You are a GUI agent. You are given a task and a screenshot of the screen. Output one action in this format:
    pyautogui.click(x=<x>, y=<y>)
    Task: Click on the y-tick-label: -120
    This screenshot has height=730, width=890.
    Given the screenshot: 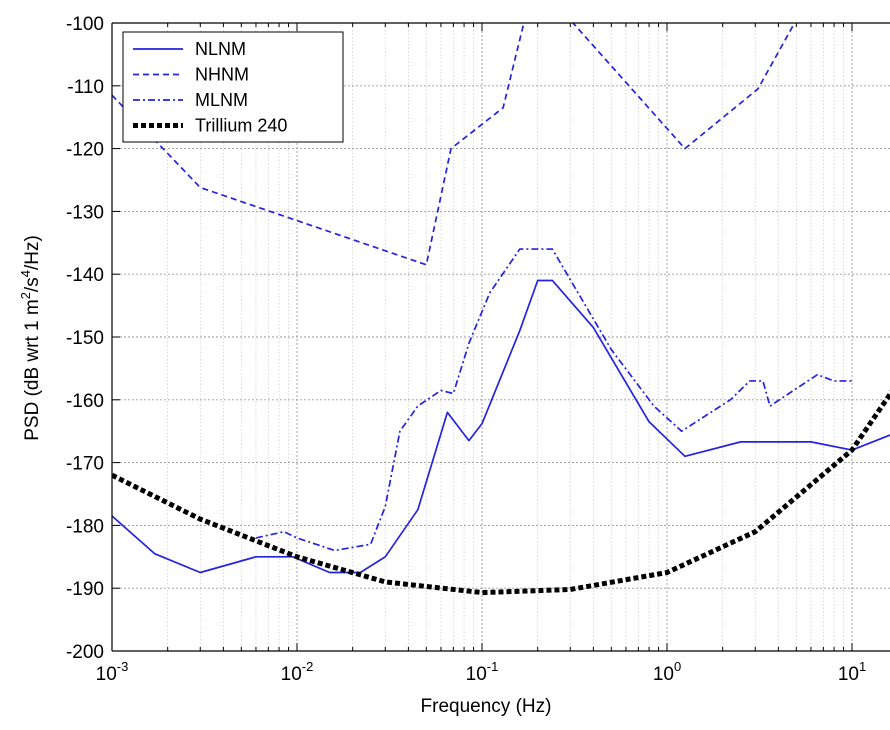 What is the action you would take?
    pyautogui.click(x=85, y=150)
    